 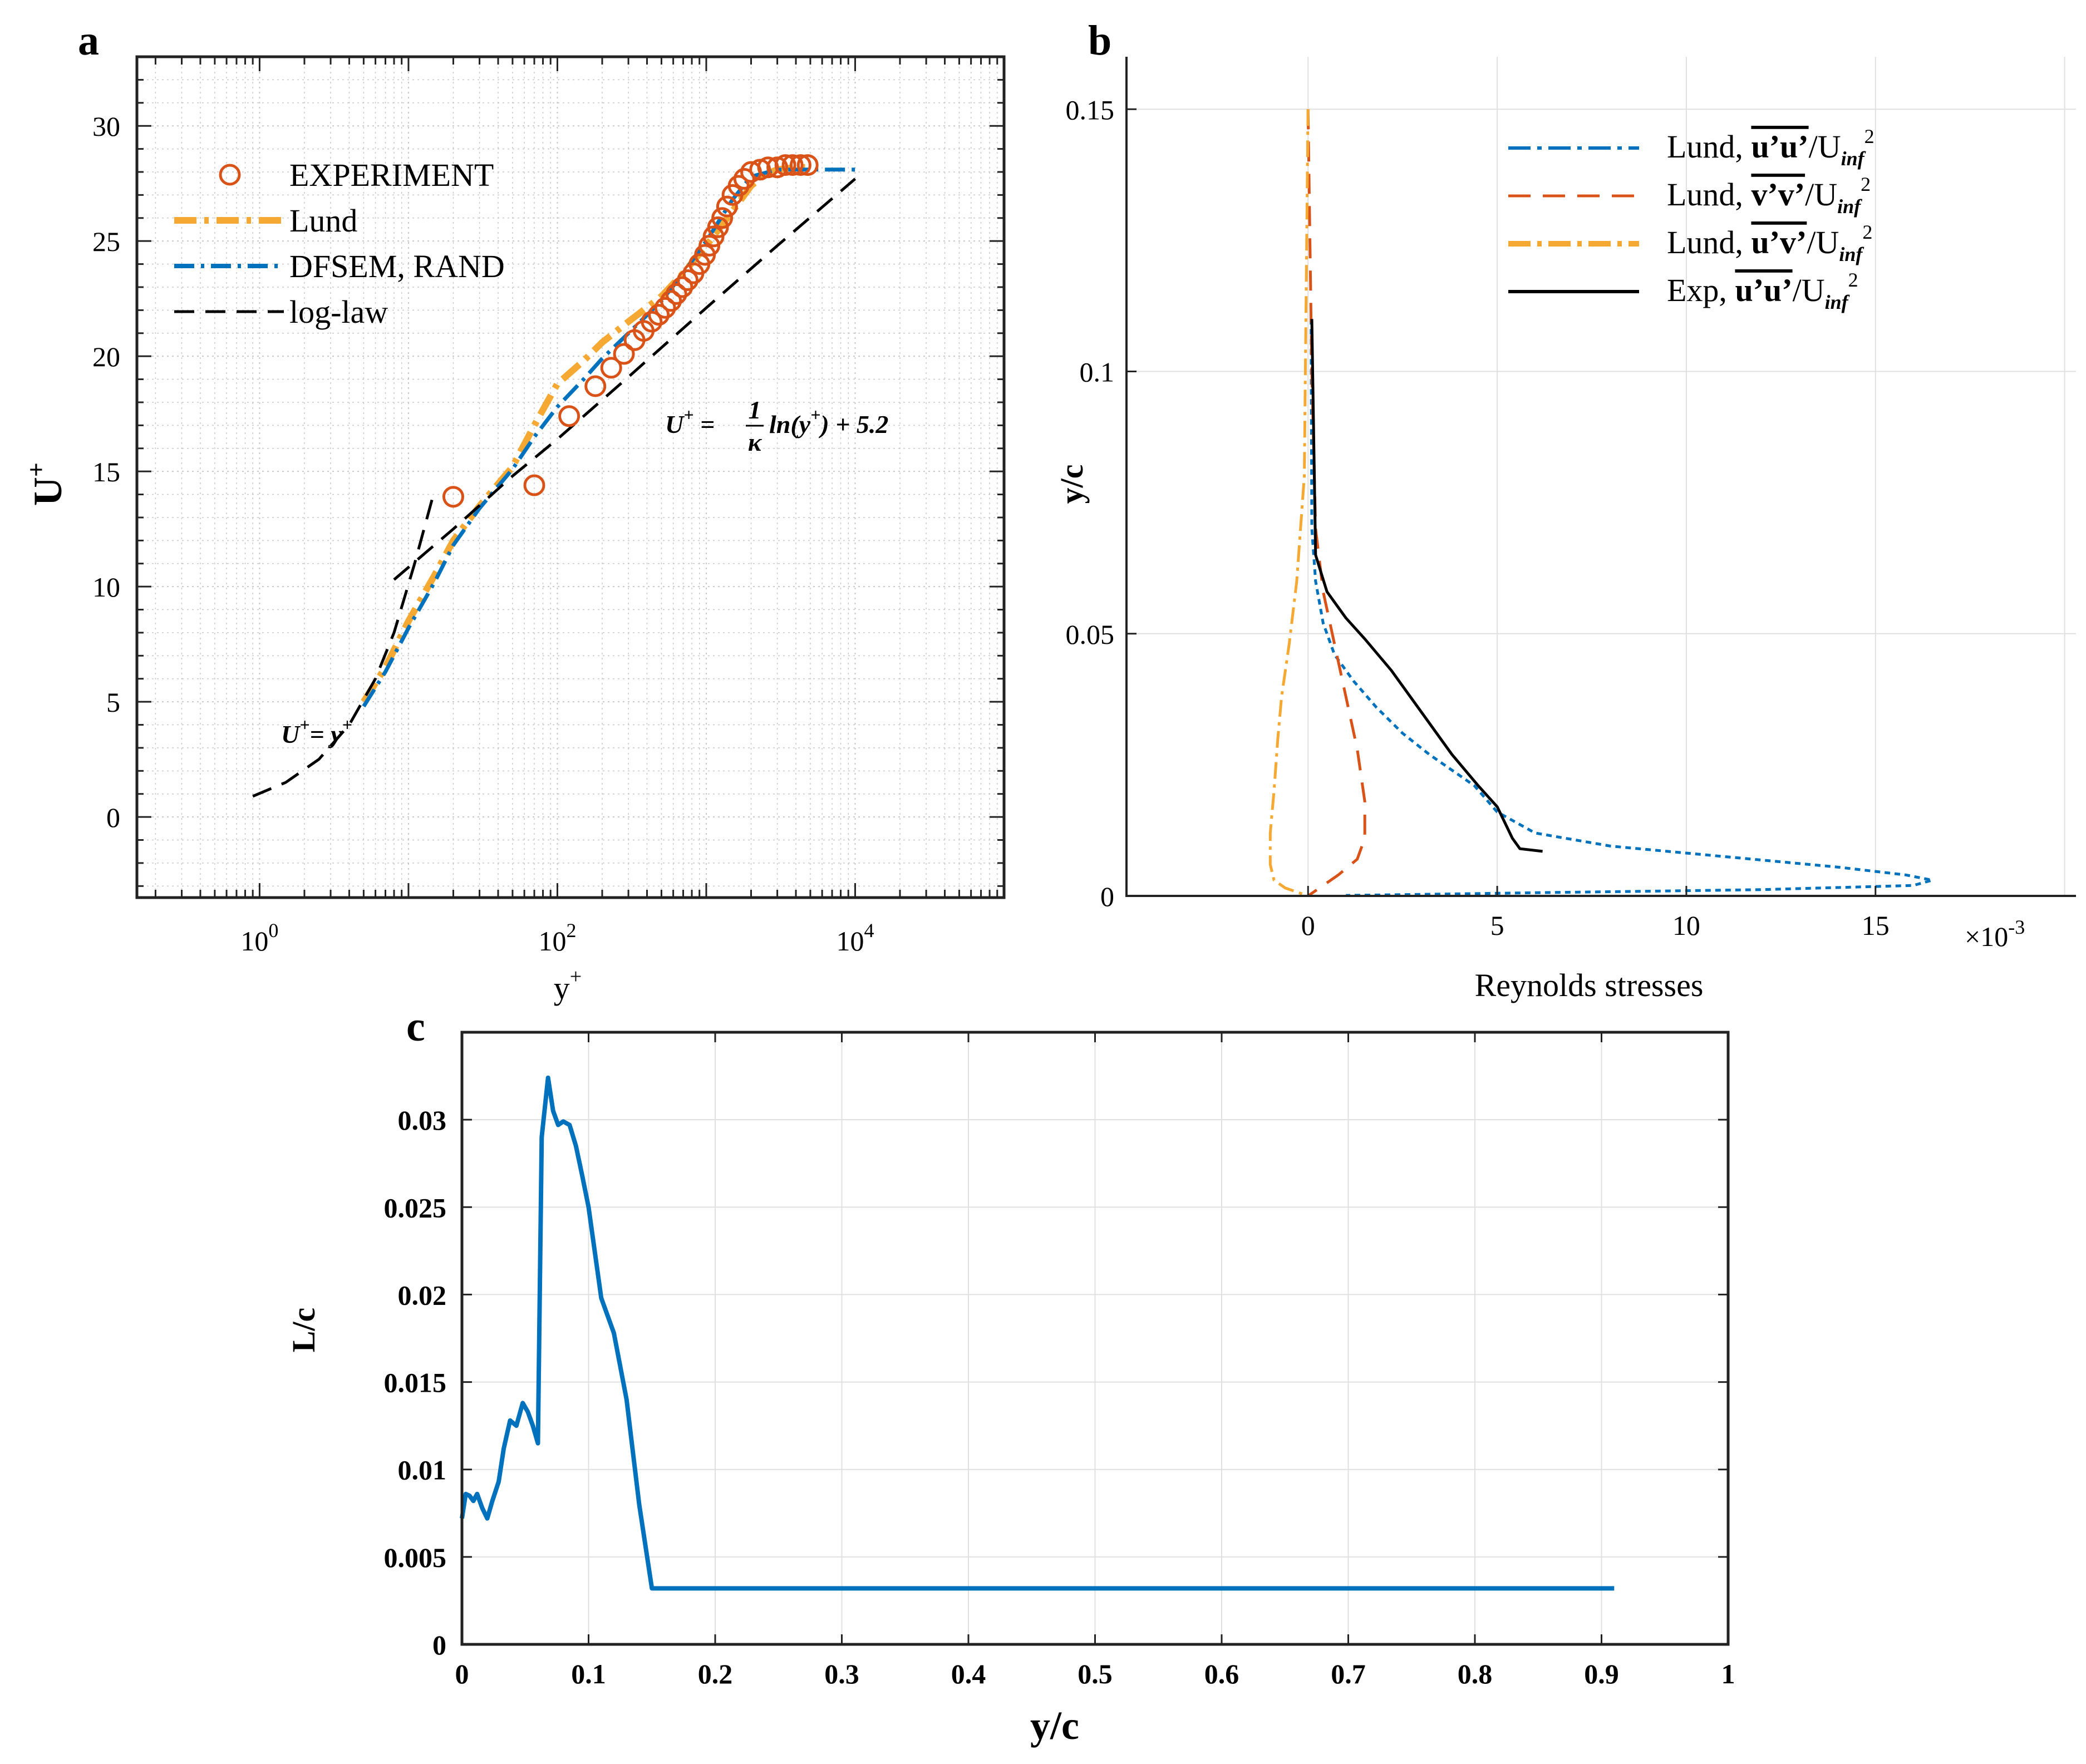 What do you see at coordinates (755, 442) in the screenshot?
I see `log-formula-denominator: κ` at bounding box center [755, 442].